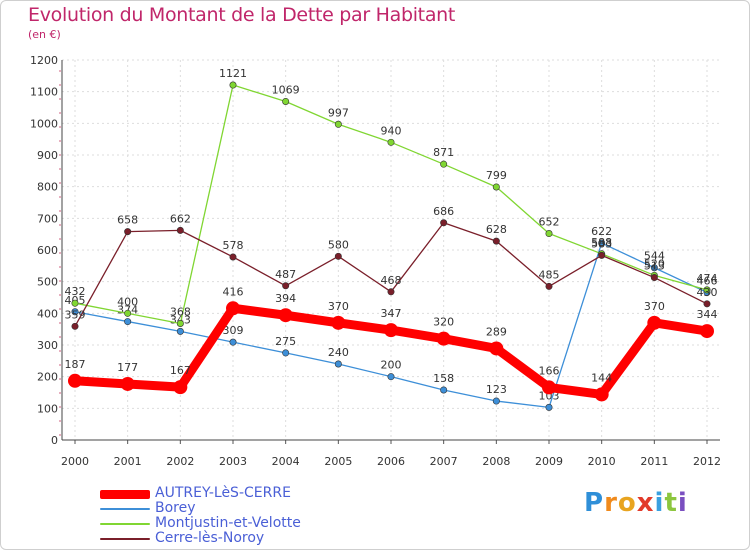 The height and width of the screenshot is (550, 750). Describe the element at coordinates (338, 244) in the screenshot. I see `data-label: 580` at that location.